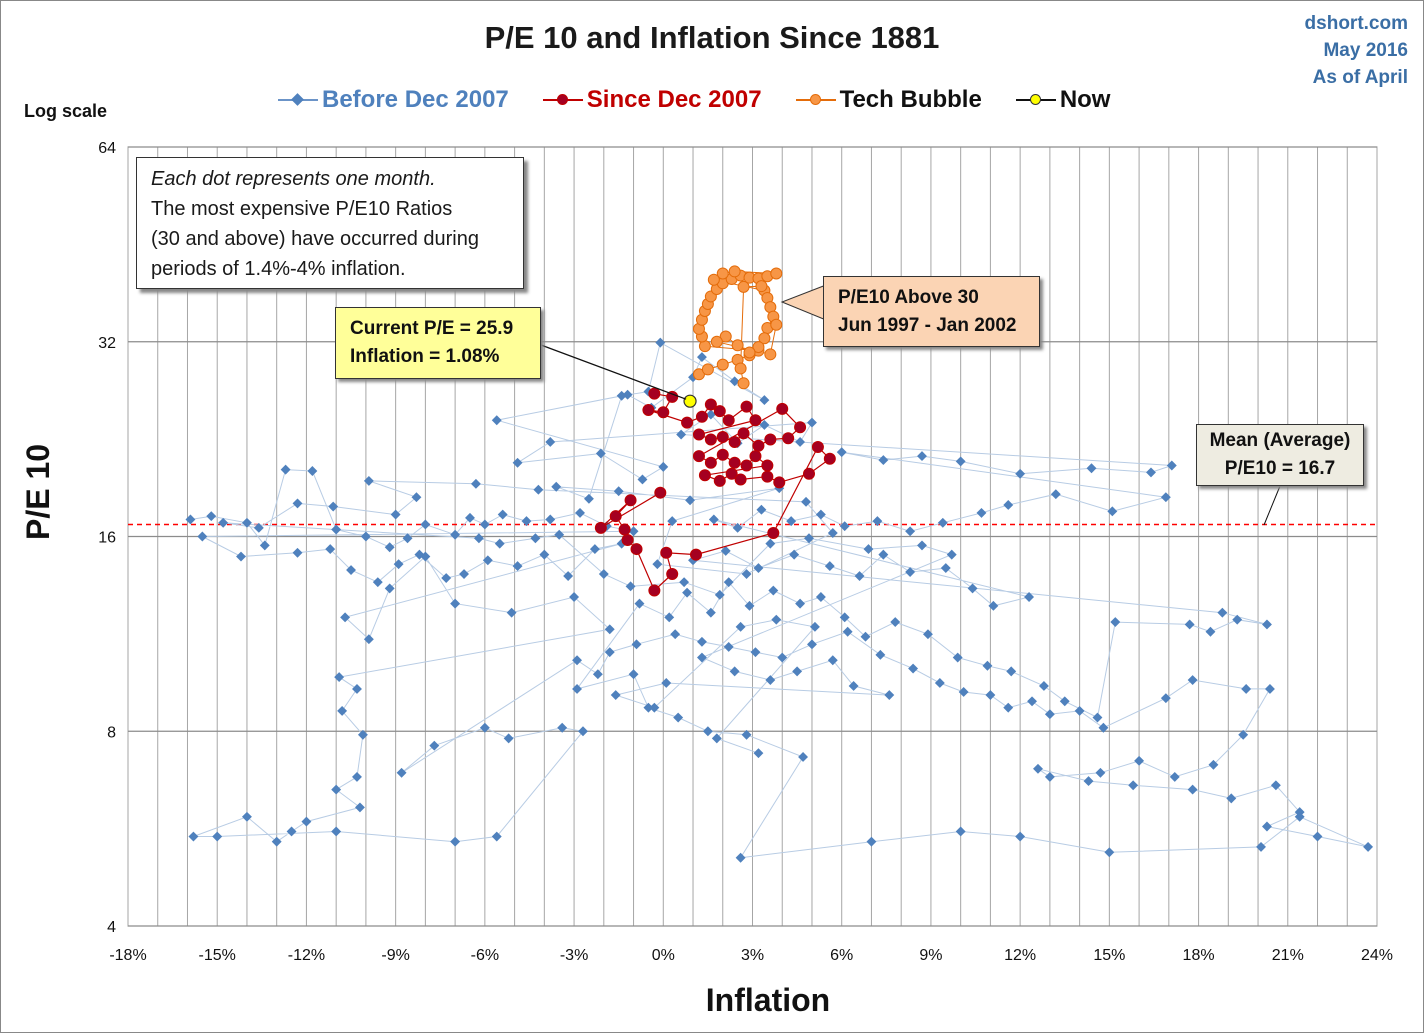  I want to click on log-scale-note: Log scale, so click(66, 111).